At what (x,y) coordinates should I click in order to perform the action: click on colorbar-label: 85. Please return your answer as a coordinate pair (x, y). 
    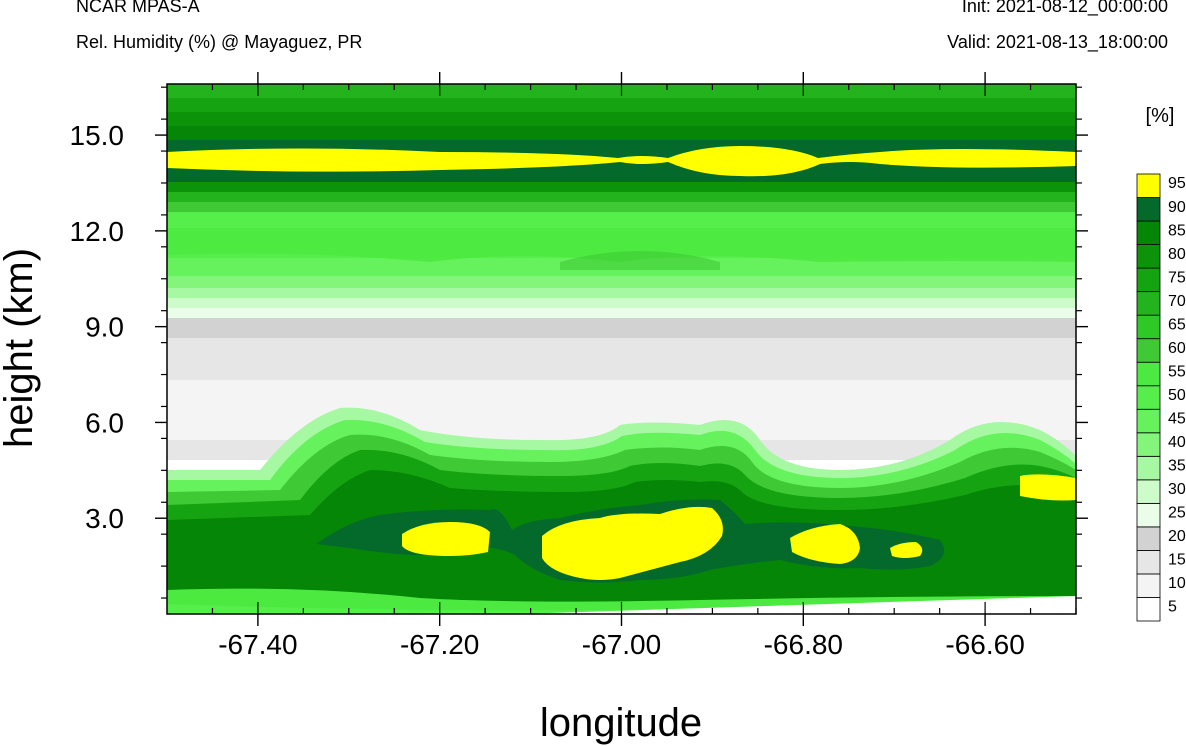
    Looking at the image, I should click on (1177, 230).